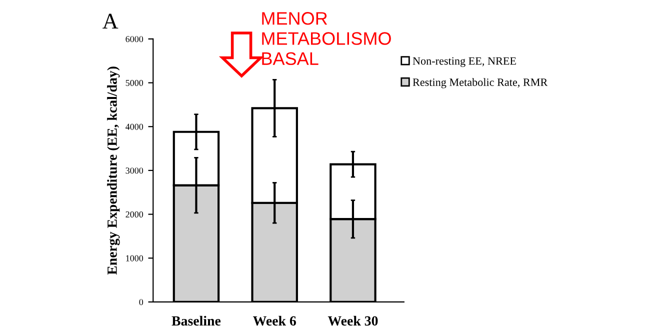 The width and height of the screenshot is (660, 330). I want to click on y-tick-label: 0, so click(141, 302).